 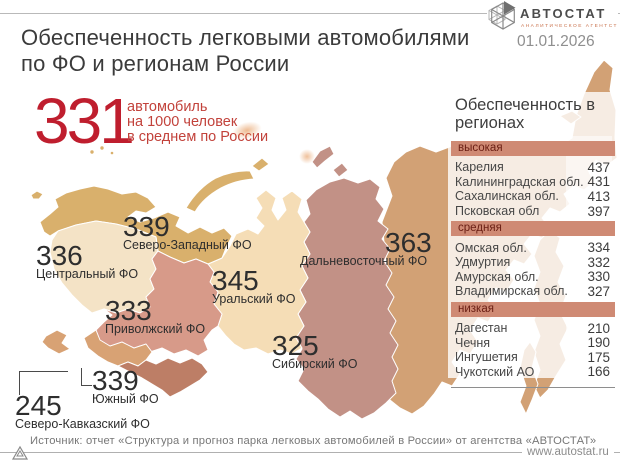 I want to click on region-name: Чечня, so click(x=473, y=342).